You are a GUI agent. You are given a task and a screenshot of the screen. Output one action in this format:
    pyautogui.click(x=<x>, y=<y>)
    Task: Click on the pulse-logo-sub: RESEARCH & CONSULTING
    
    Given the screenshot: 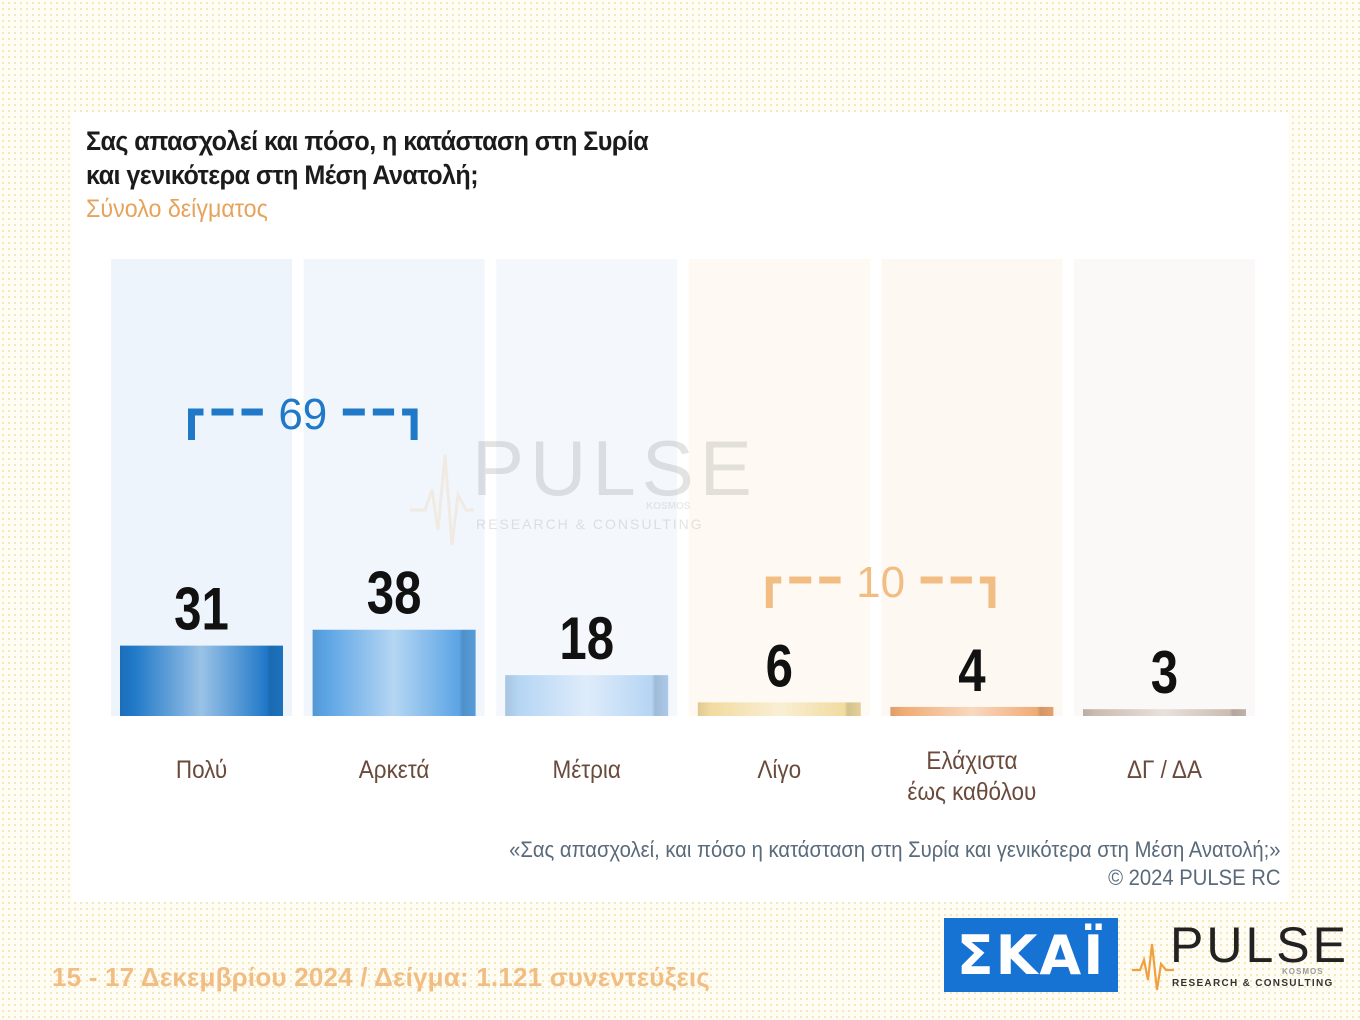 What is the action you would take?
    pyautogui.click(x=1253, y=983)
    